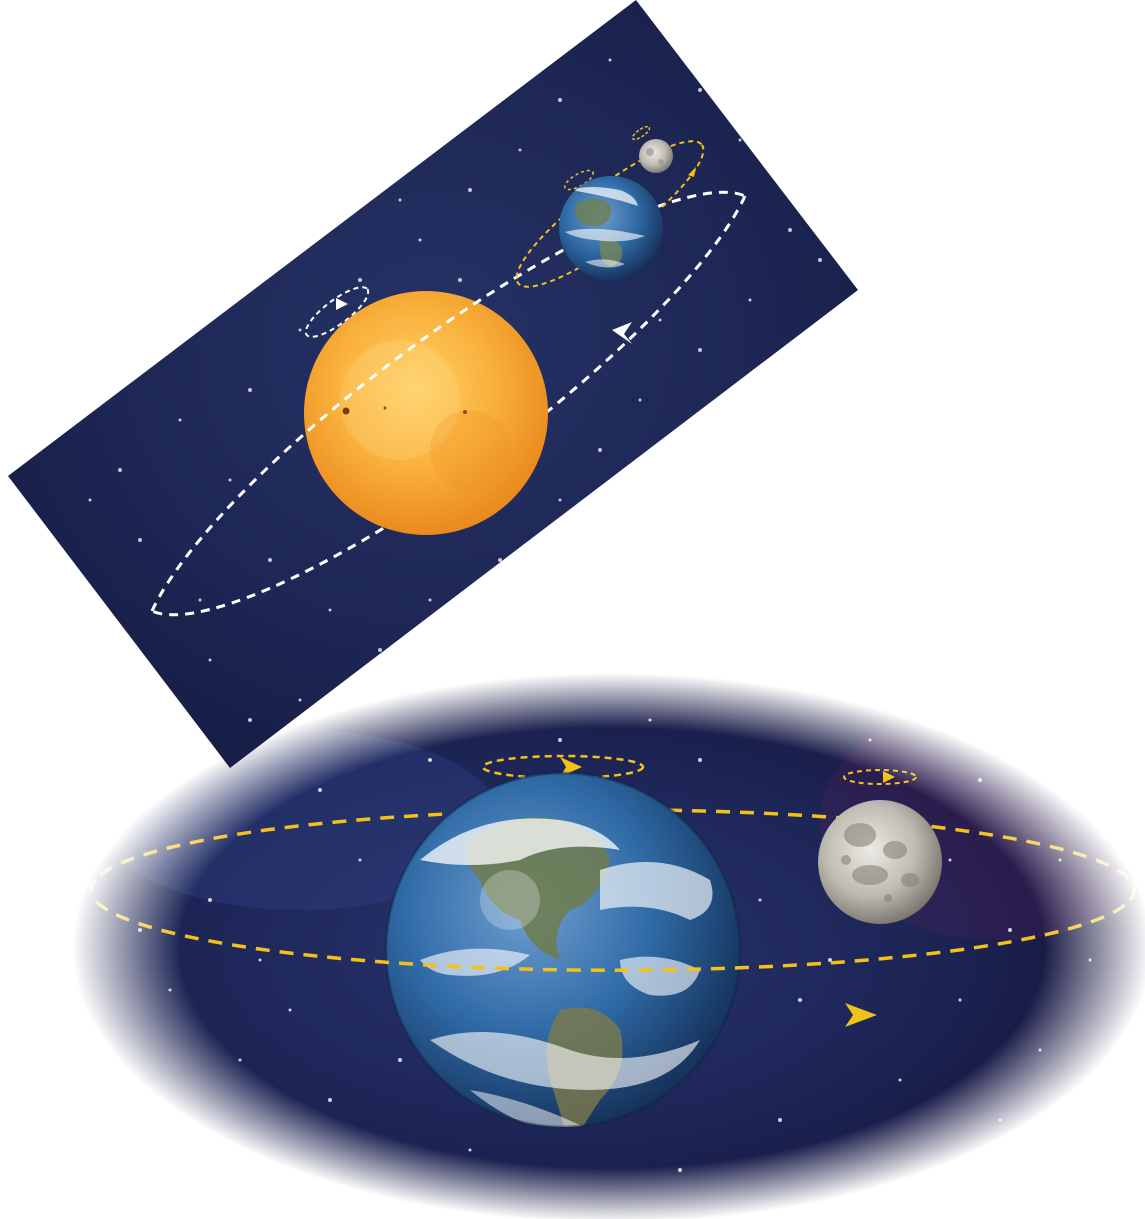  What do you see at coordinates (337, 312) in the screenshot?
I see `sun-rotation-orbit` at bounding box center [337, 312].